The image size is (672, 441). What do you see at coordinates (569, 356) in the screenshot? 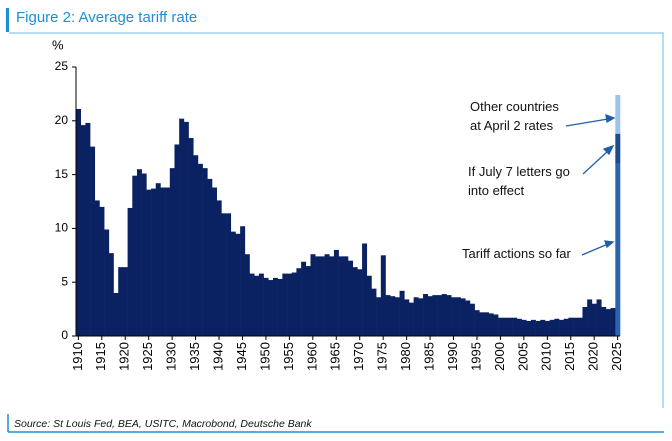
I see `x-tick-label: 2015` at bounding box center [569, 356].